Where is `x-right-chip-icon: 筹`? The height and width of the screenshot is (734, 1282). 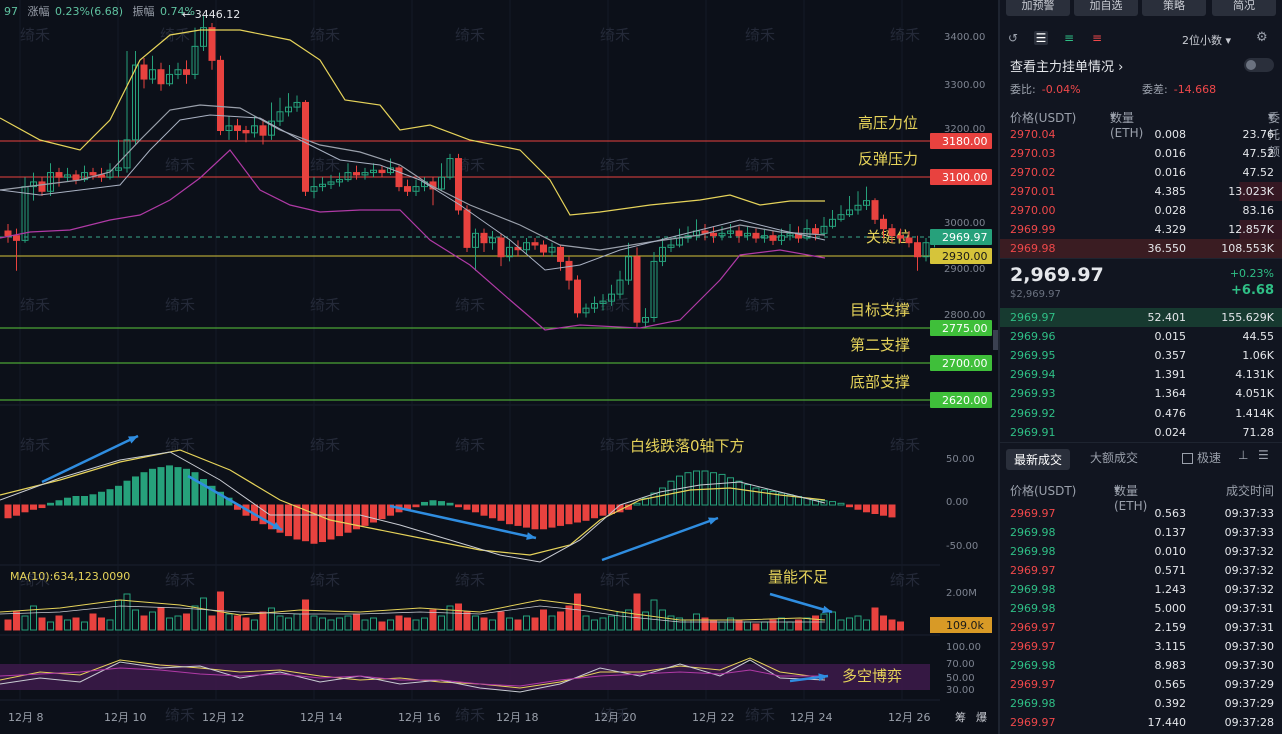 x-right-chip-icon: 筹 is located at coordinates (960, 717).